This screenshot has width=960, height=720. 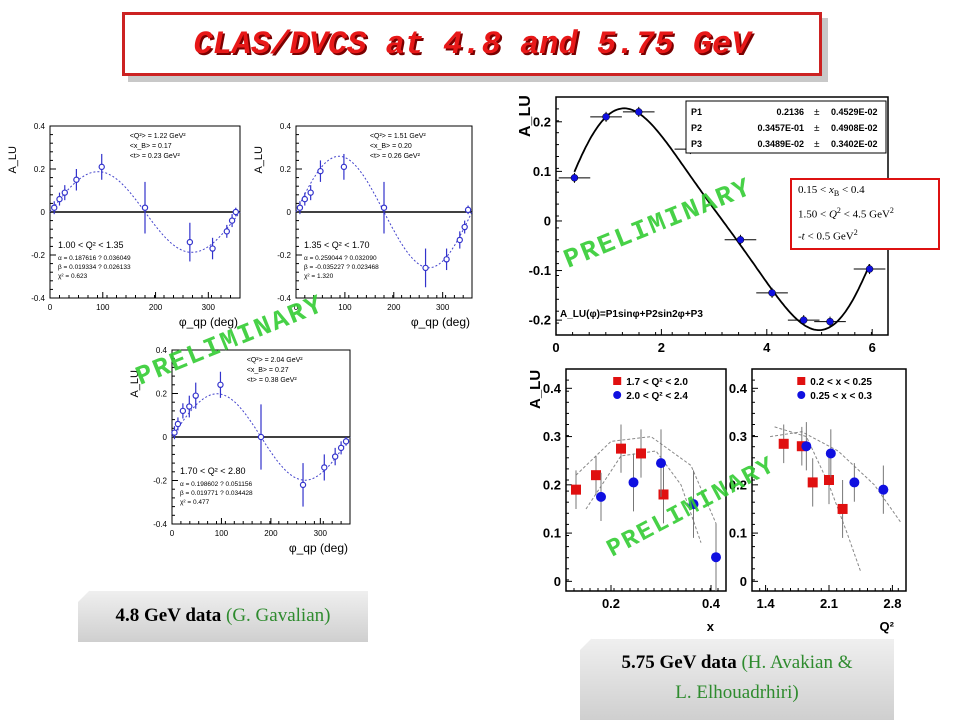 I want to click on fit-param: χ² = 0.623, so click(x=73, y=276).